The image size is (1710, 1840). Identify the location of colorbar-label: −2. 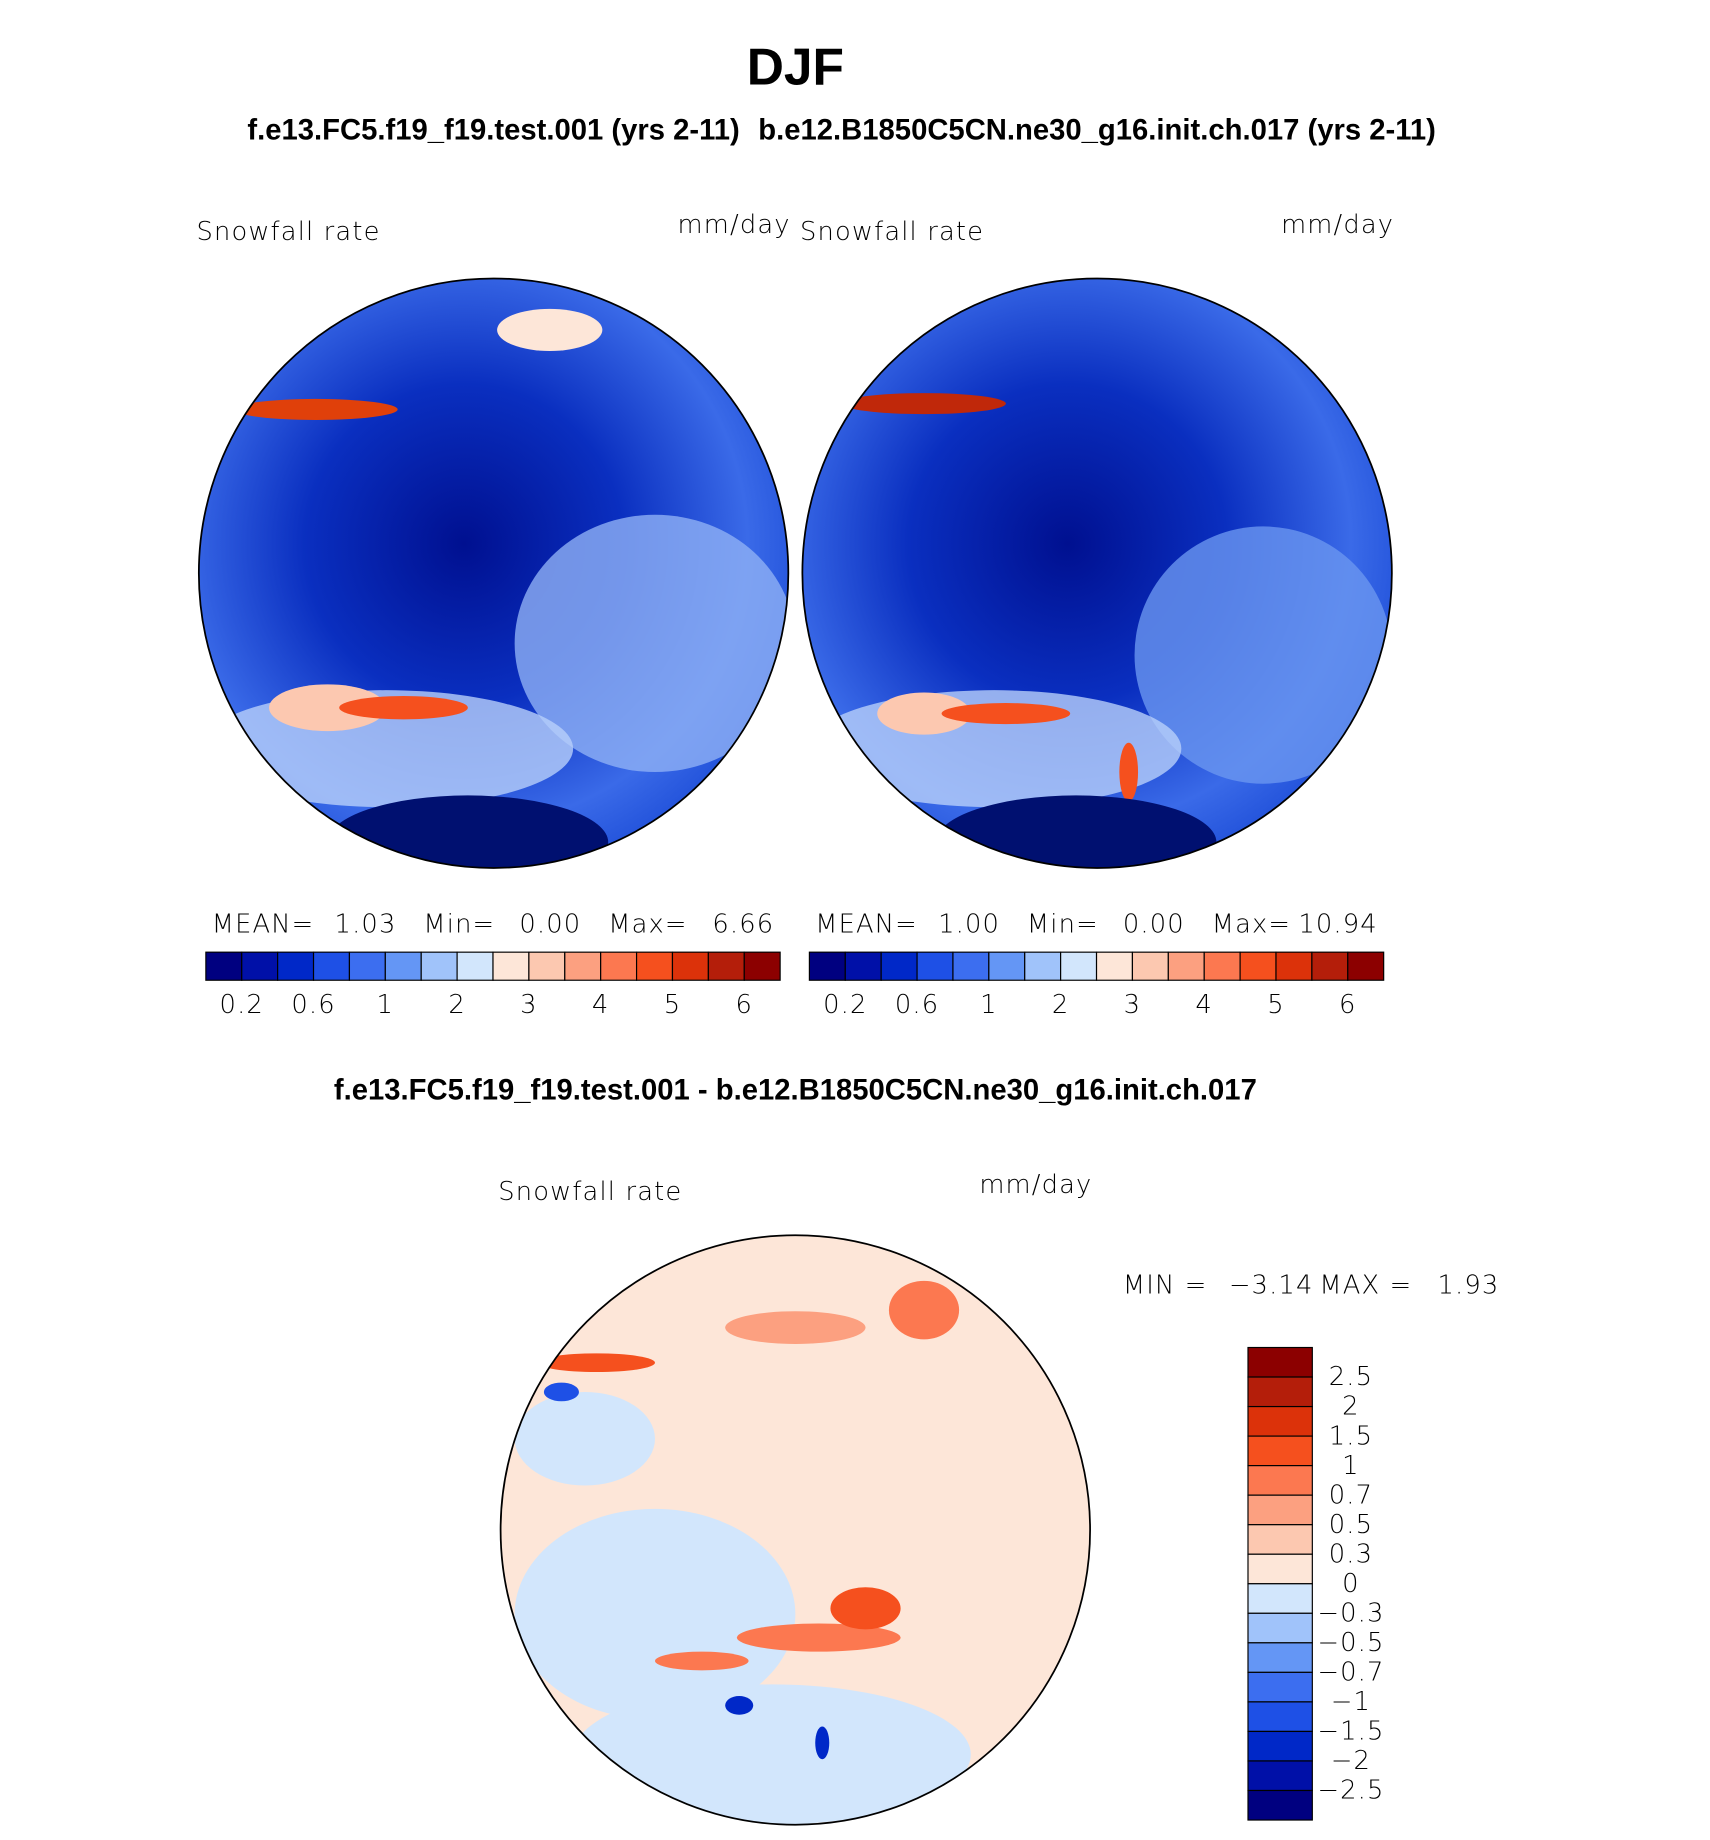
(1351, 1761).